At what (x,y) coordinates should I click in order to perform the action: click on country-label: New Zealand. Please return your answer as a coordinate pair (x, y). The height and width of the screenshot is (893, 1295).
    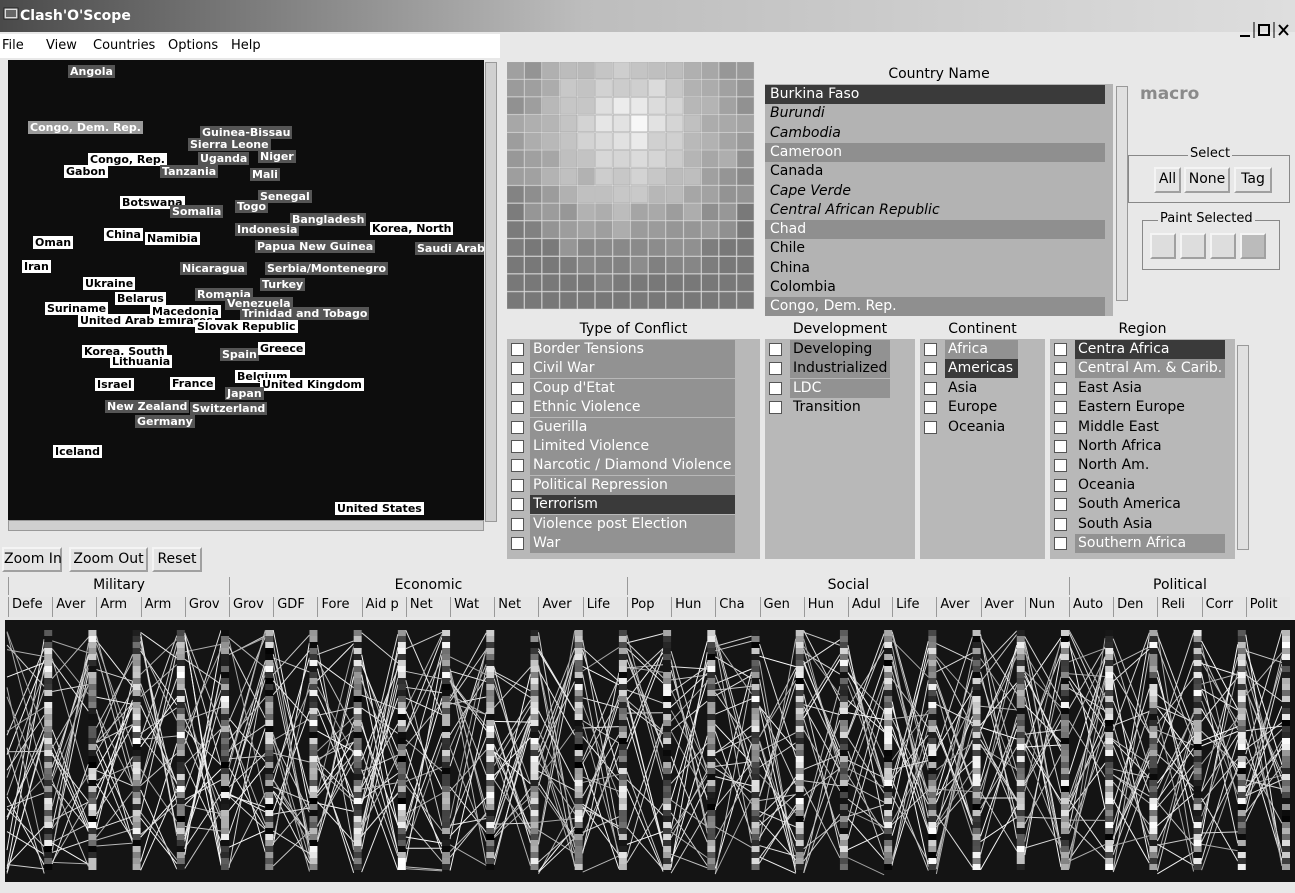
    Looking at the image, I should click on (147, 406).